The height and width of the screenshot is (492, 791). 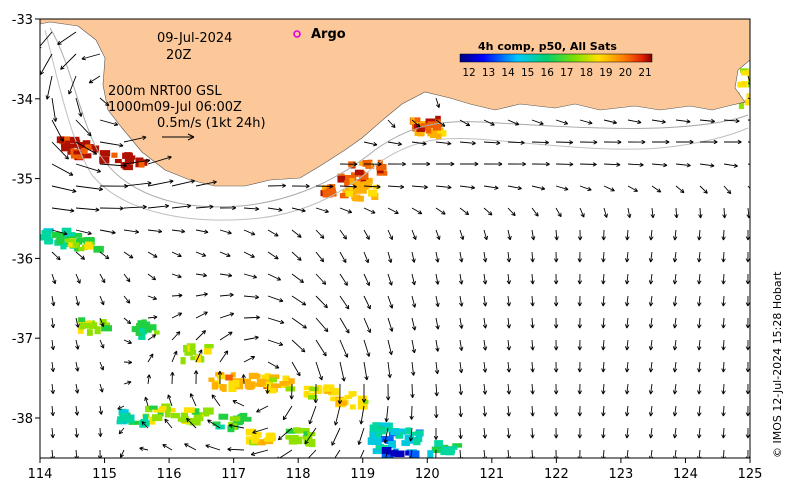 I want to click on x-tick-label: 115, so click(x=104, y=474).